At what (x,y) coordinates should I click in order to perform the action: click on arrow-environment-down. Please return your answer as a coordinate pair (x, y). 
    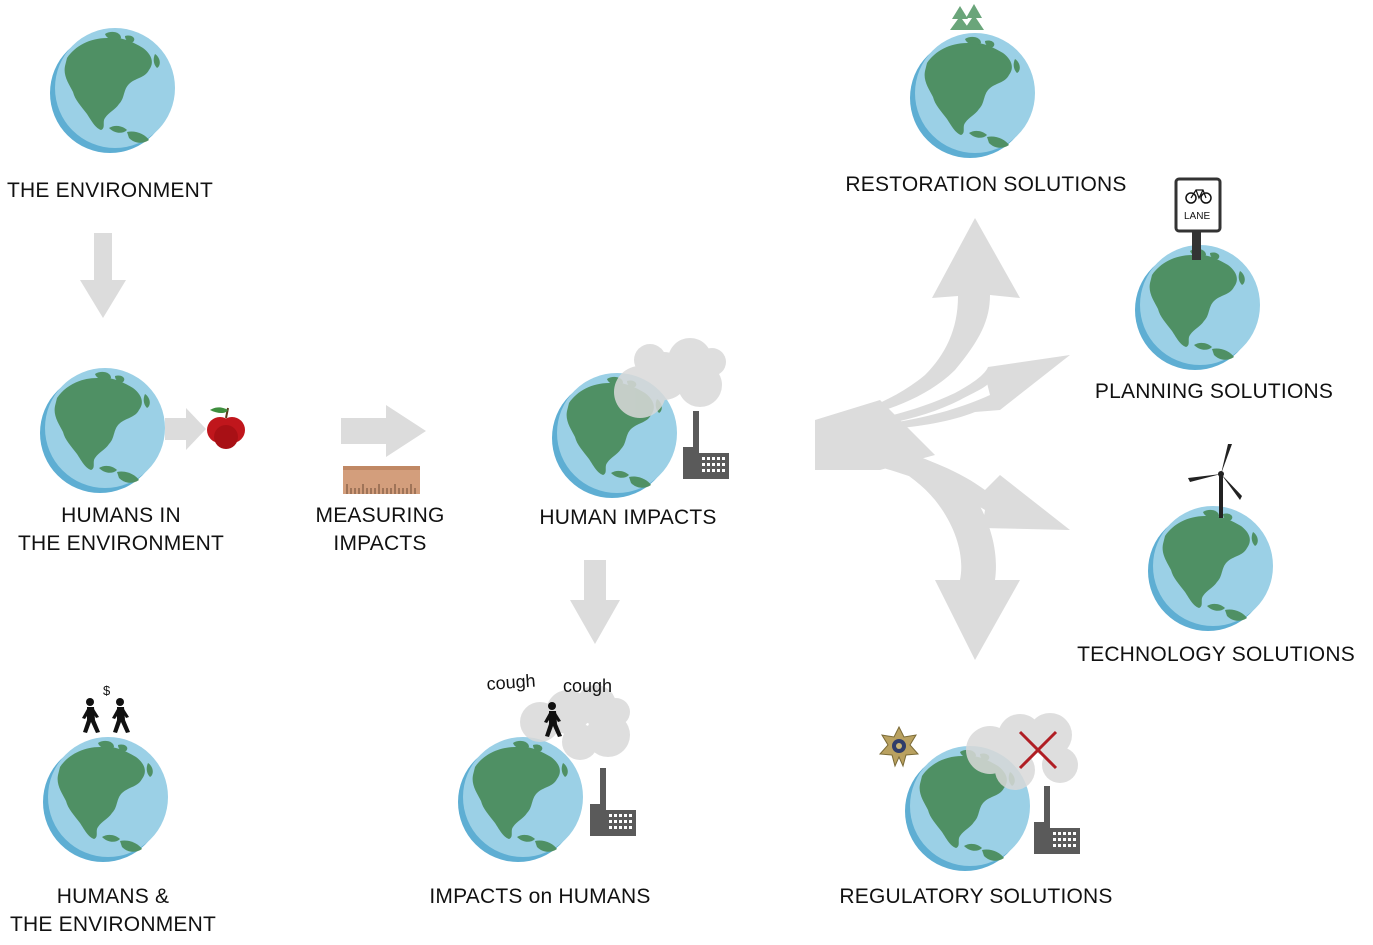
    Looking at the image, I should click on (103, 275).